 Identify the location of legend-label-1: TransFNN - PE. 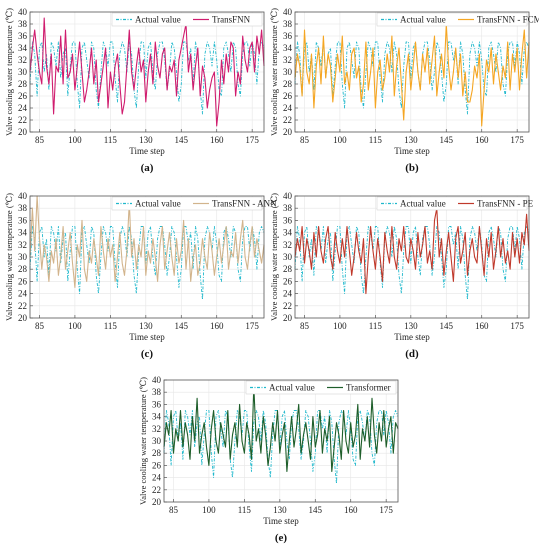
(505, 204).